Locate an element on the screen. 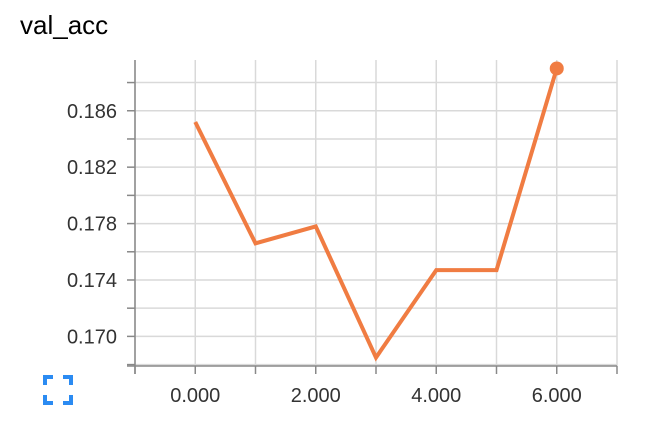  x-tick-labels: 0.000 2.000 4.000 6.000 is located at coordinates (376, 396).